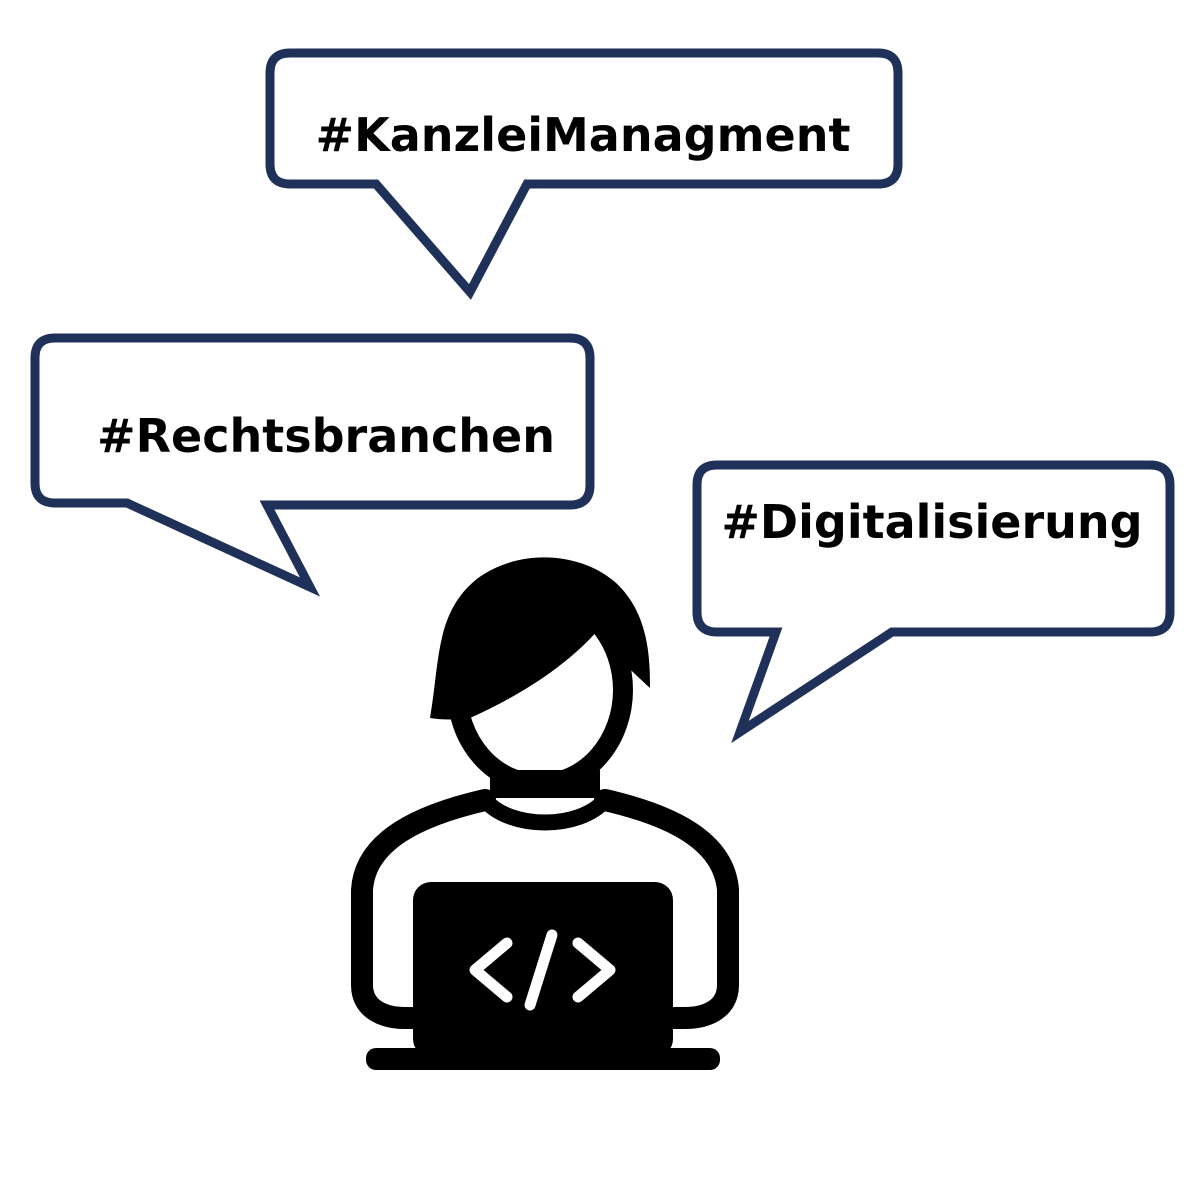  What do you see at coordinates (583, 135) in the screenshot?
I see `speech-bubble-top-label: #KanzleiManagment` at bounding box center [583, 135].